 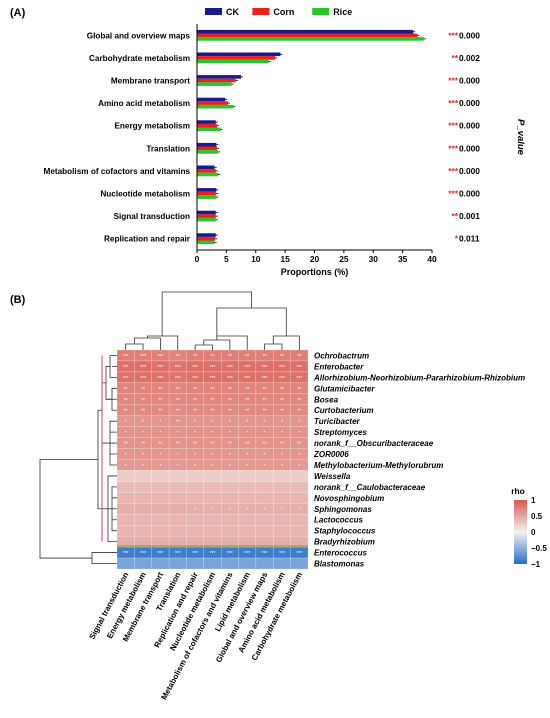 What do you see at coordinates (344, 542) in the screenshot?
I see `row-label: Bradyrhizobium` at bounding box center [344, 542].